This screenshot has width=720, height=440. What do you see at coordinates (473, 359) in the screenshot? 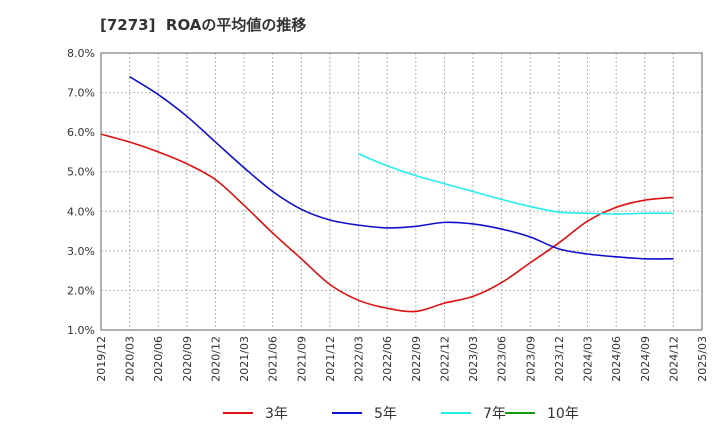
I see `x-tick-label: 2023/03` at bounding box center [473, 359].